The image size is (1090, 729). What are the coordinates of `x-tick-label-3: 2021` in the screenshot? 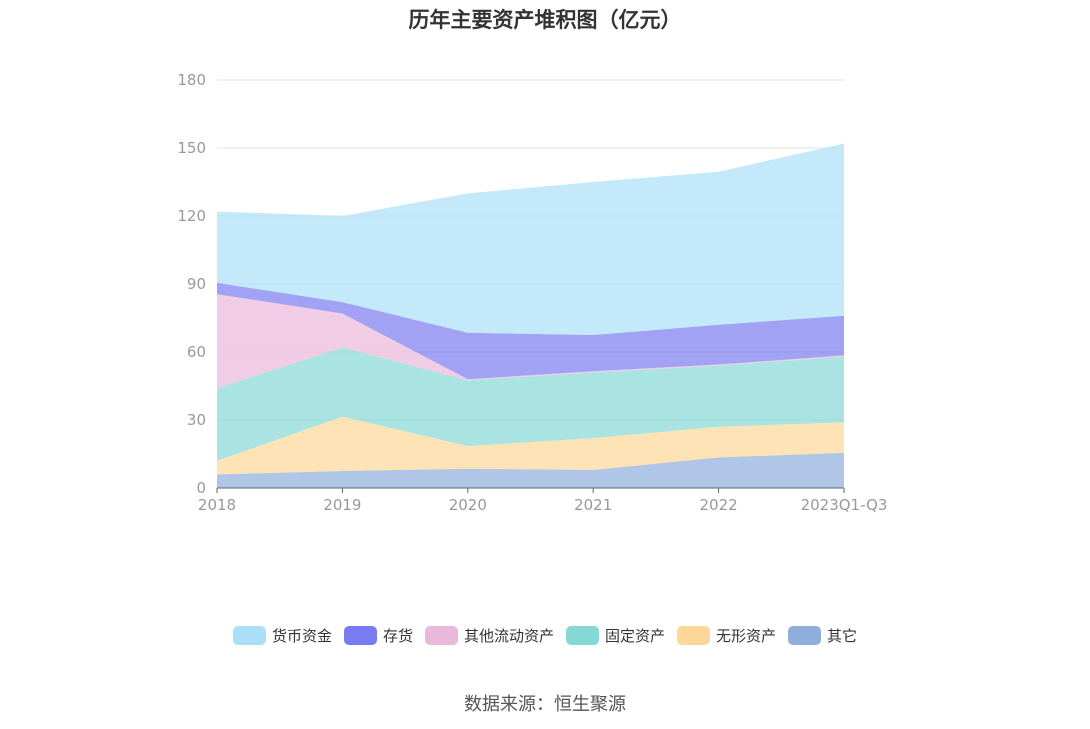 It's located at (593, 505).